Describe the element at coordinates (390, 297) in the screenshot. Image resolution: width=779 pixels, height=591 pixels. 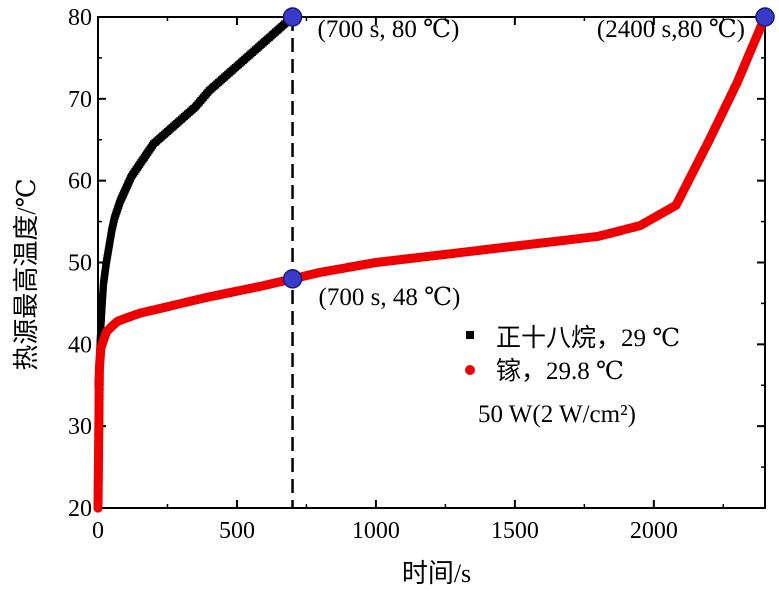
I see `highlight-label: (700 s, 48 ℃)` at that location.